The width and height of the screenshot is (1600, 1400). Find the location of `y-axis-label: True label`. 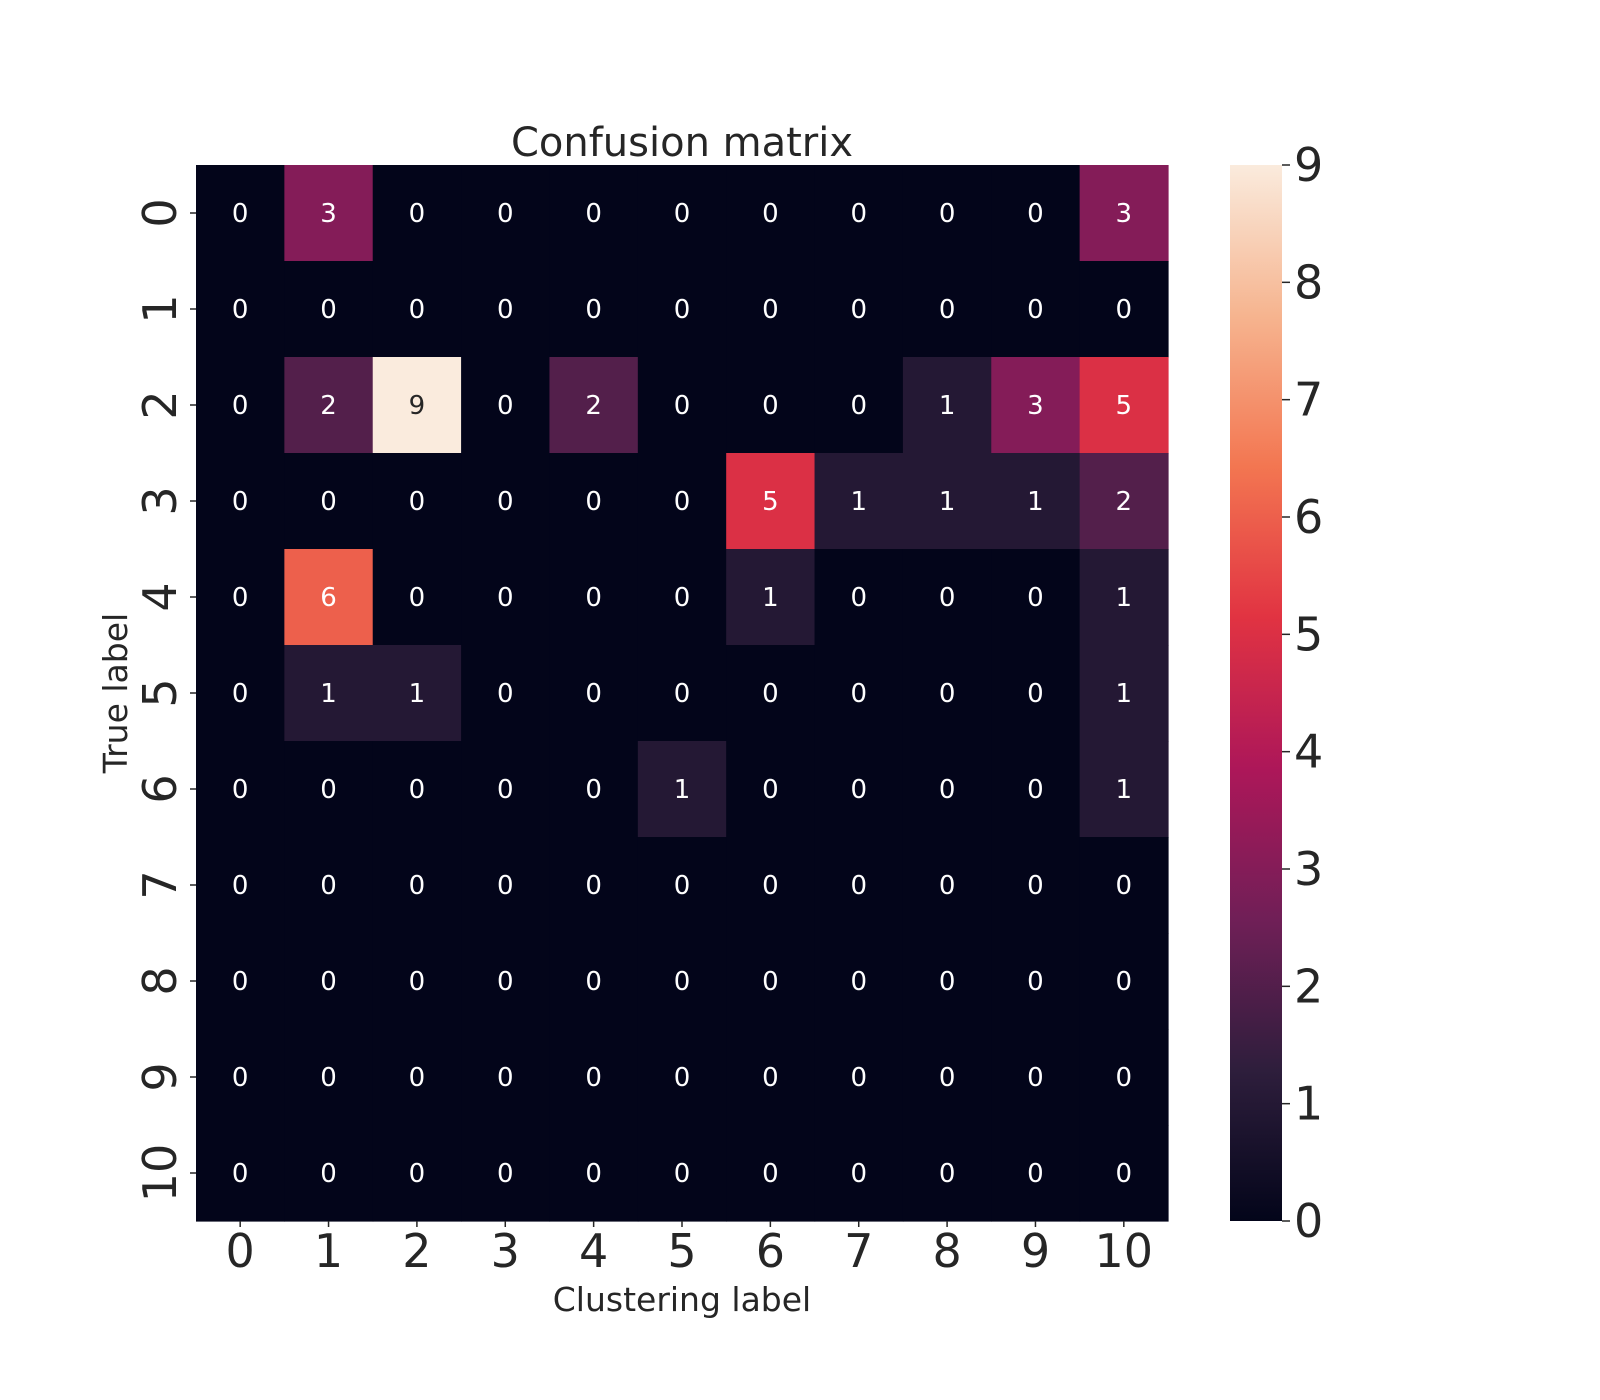

y-axis-label: True label is located at coordinates (115, 693).